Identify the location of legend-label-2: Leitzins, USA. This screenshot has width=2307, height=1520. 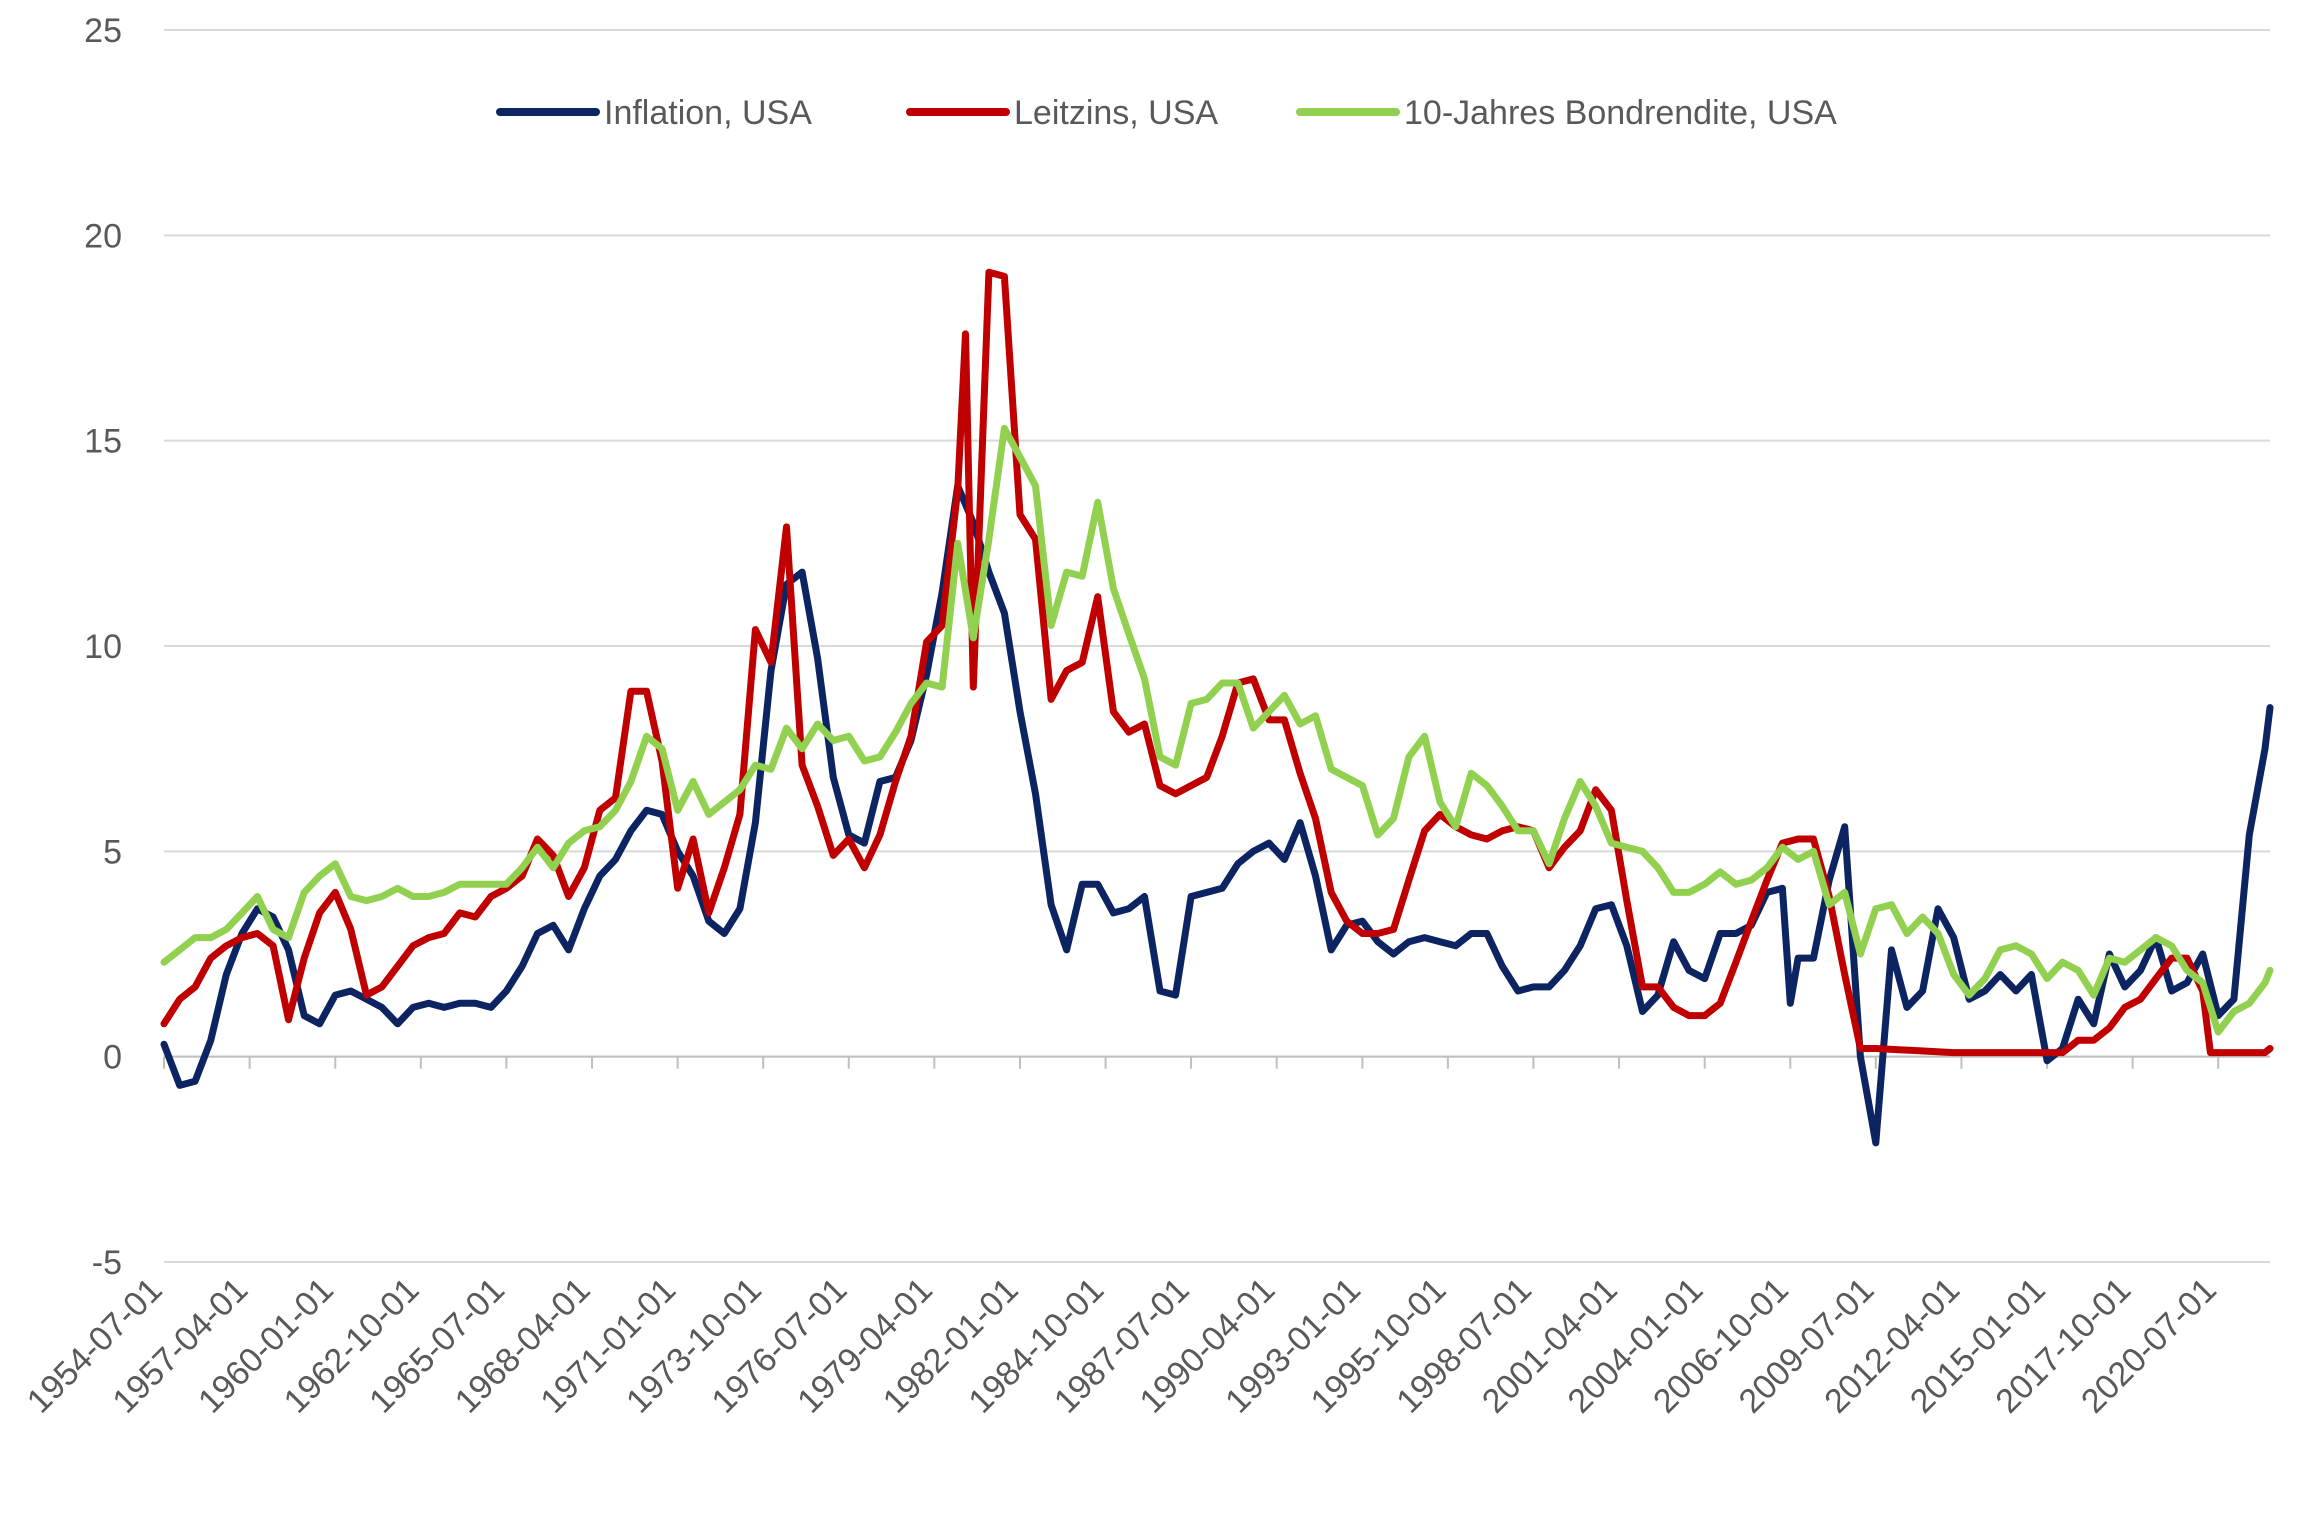
(1116, 113).